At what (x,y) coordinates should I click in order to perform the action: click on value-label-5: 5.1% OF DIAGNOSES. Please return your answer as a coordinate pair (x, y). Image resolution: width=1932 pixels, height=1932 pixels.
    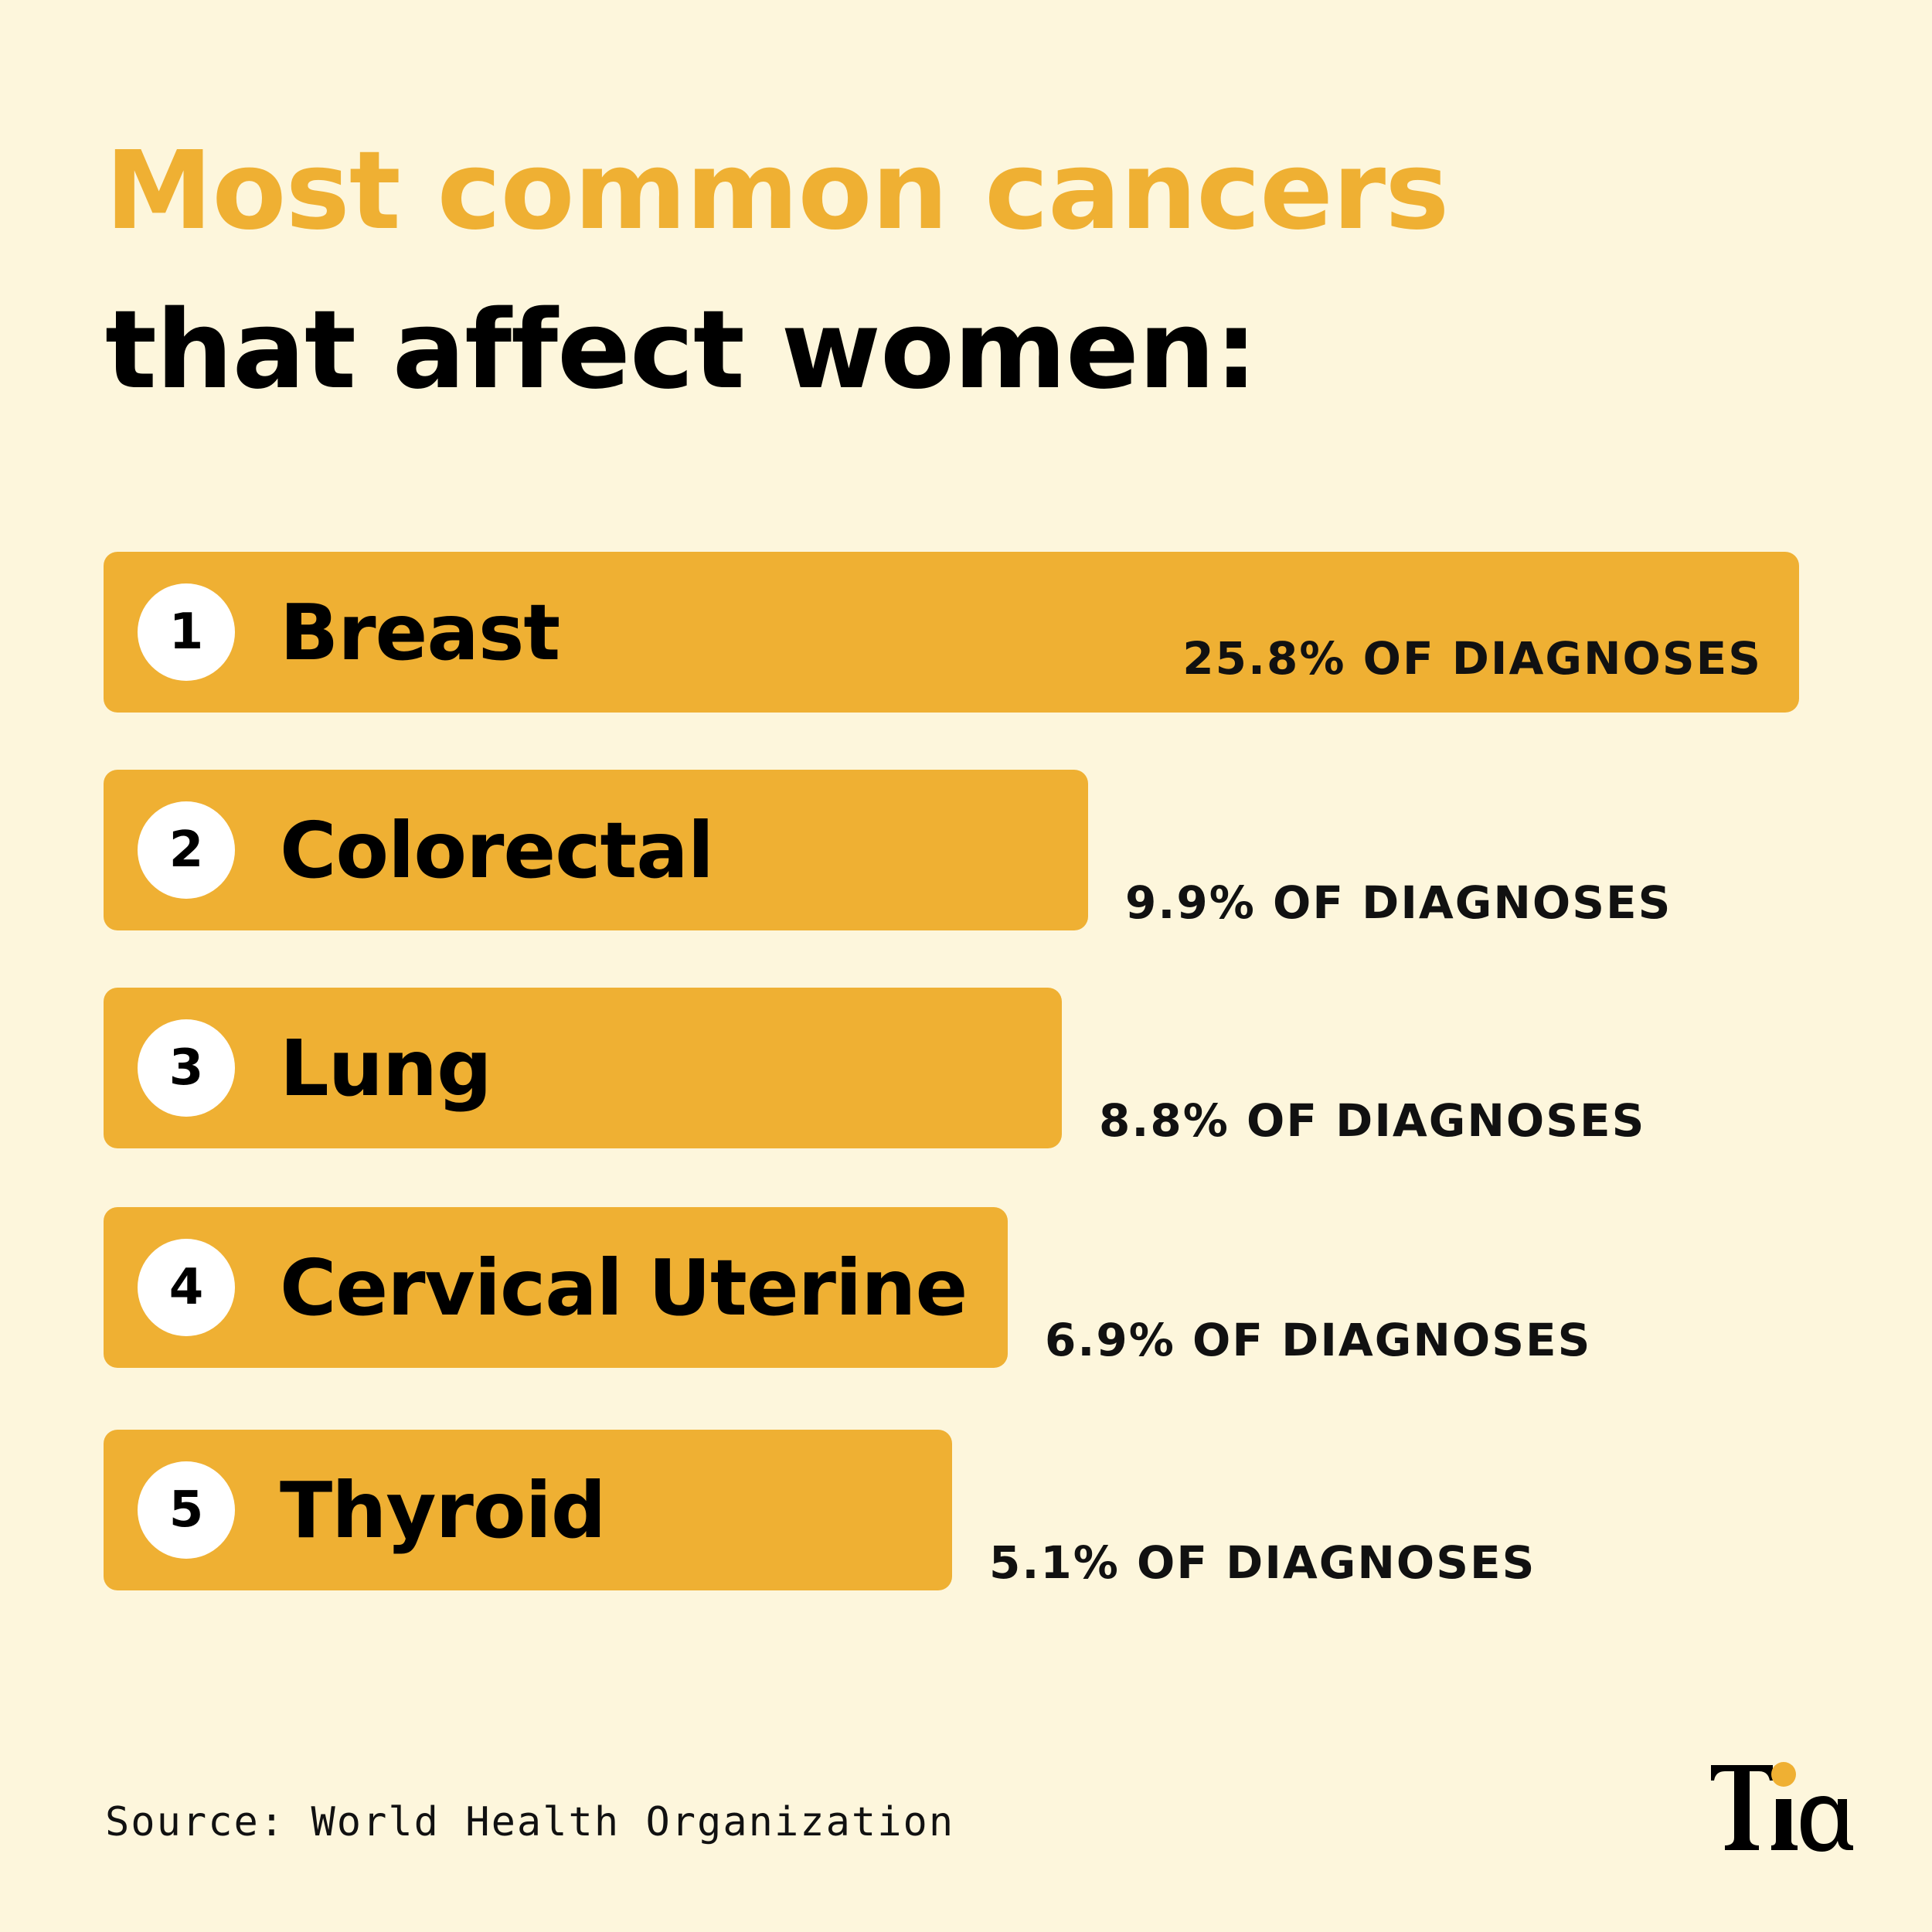
    Looking at the image, I should click on (1262, 1562).